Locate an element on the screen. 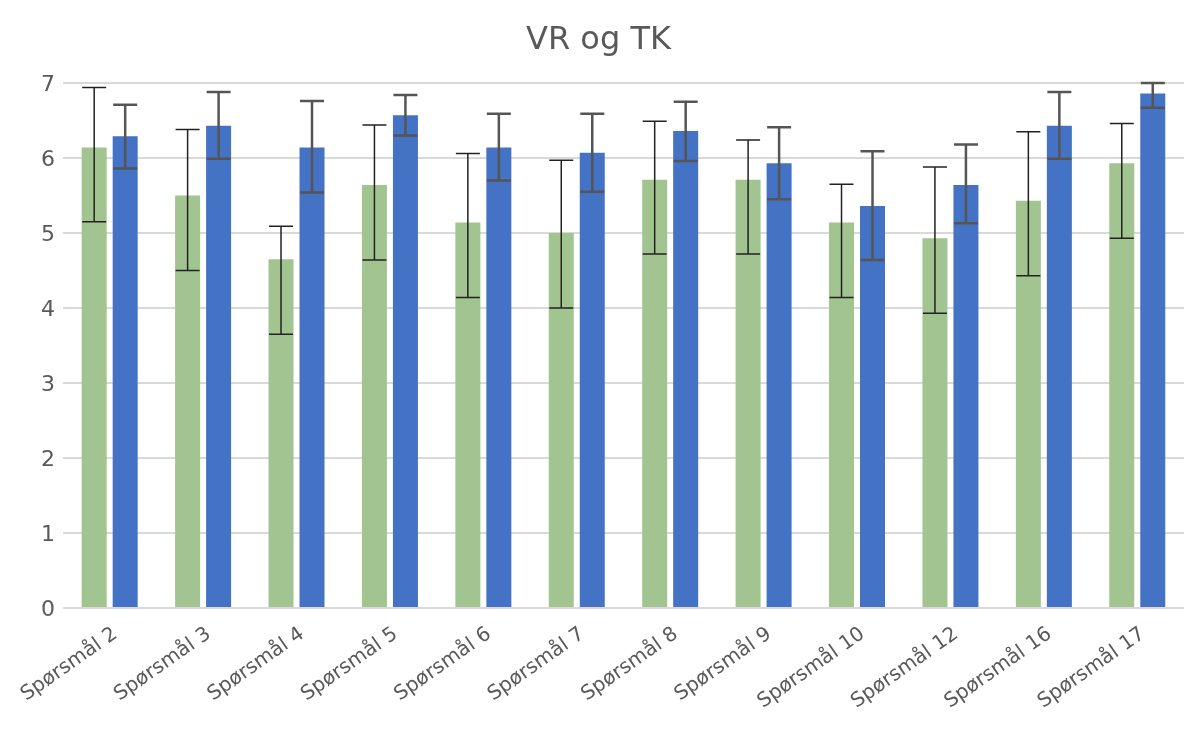 The width and height of the screenshot is (1197, 747). y-tick-label: 4 is located at coordinates (48, 308).